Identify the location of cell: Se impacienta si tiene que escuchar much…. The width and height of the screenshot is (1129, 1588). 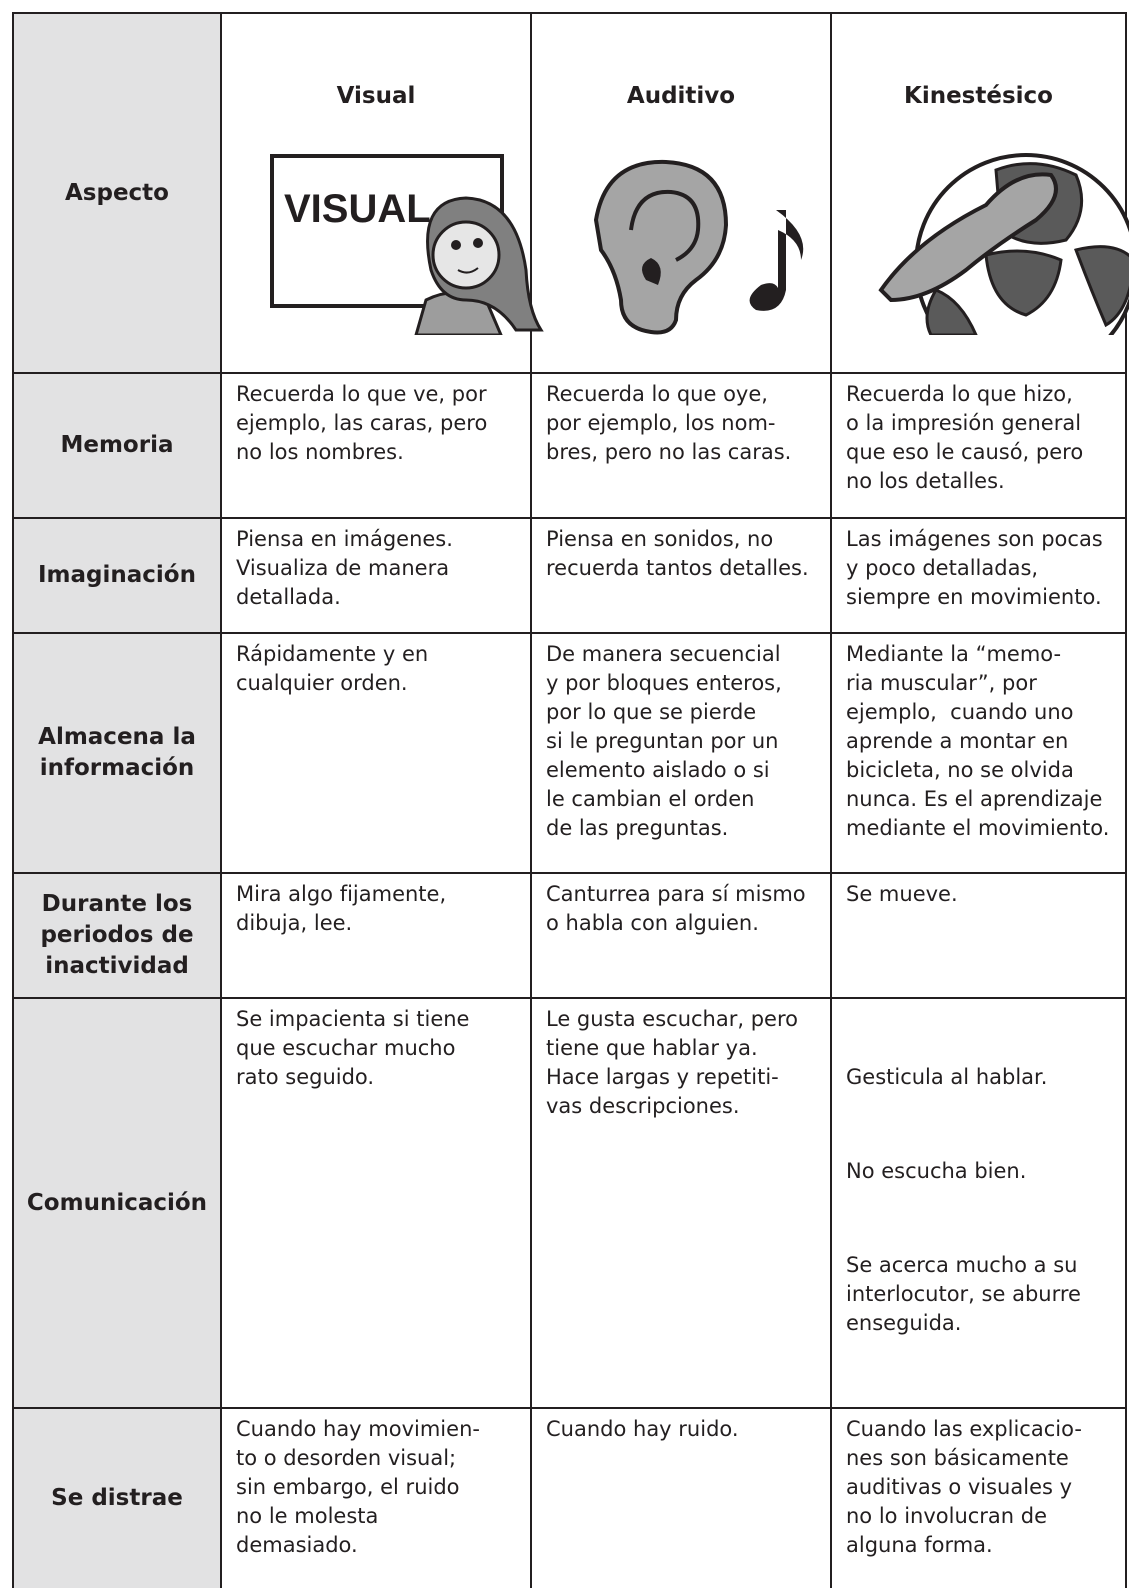
(376, 1203).